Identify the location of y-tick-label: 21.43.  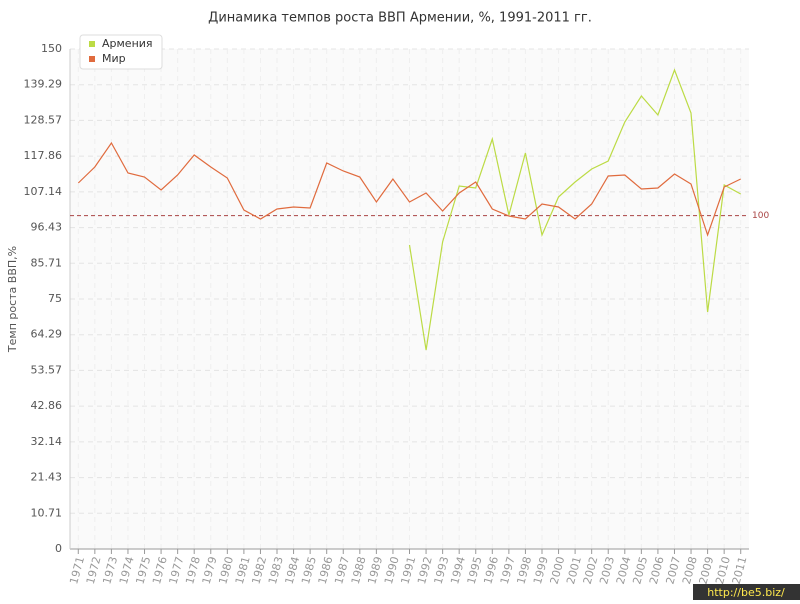
(47, 477).